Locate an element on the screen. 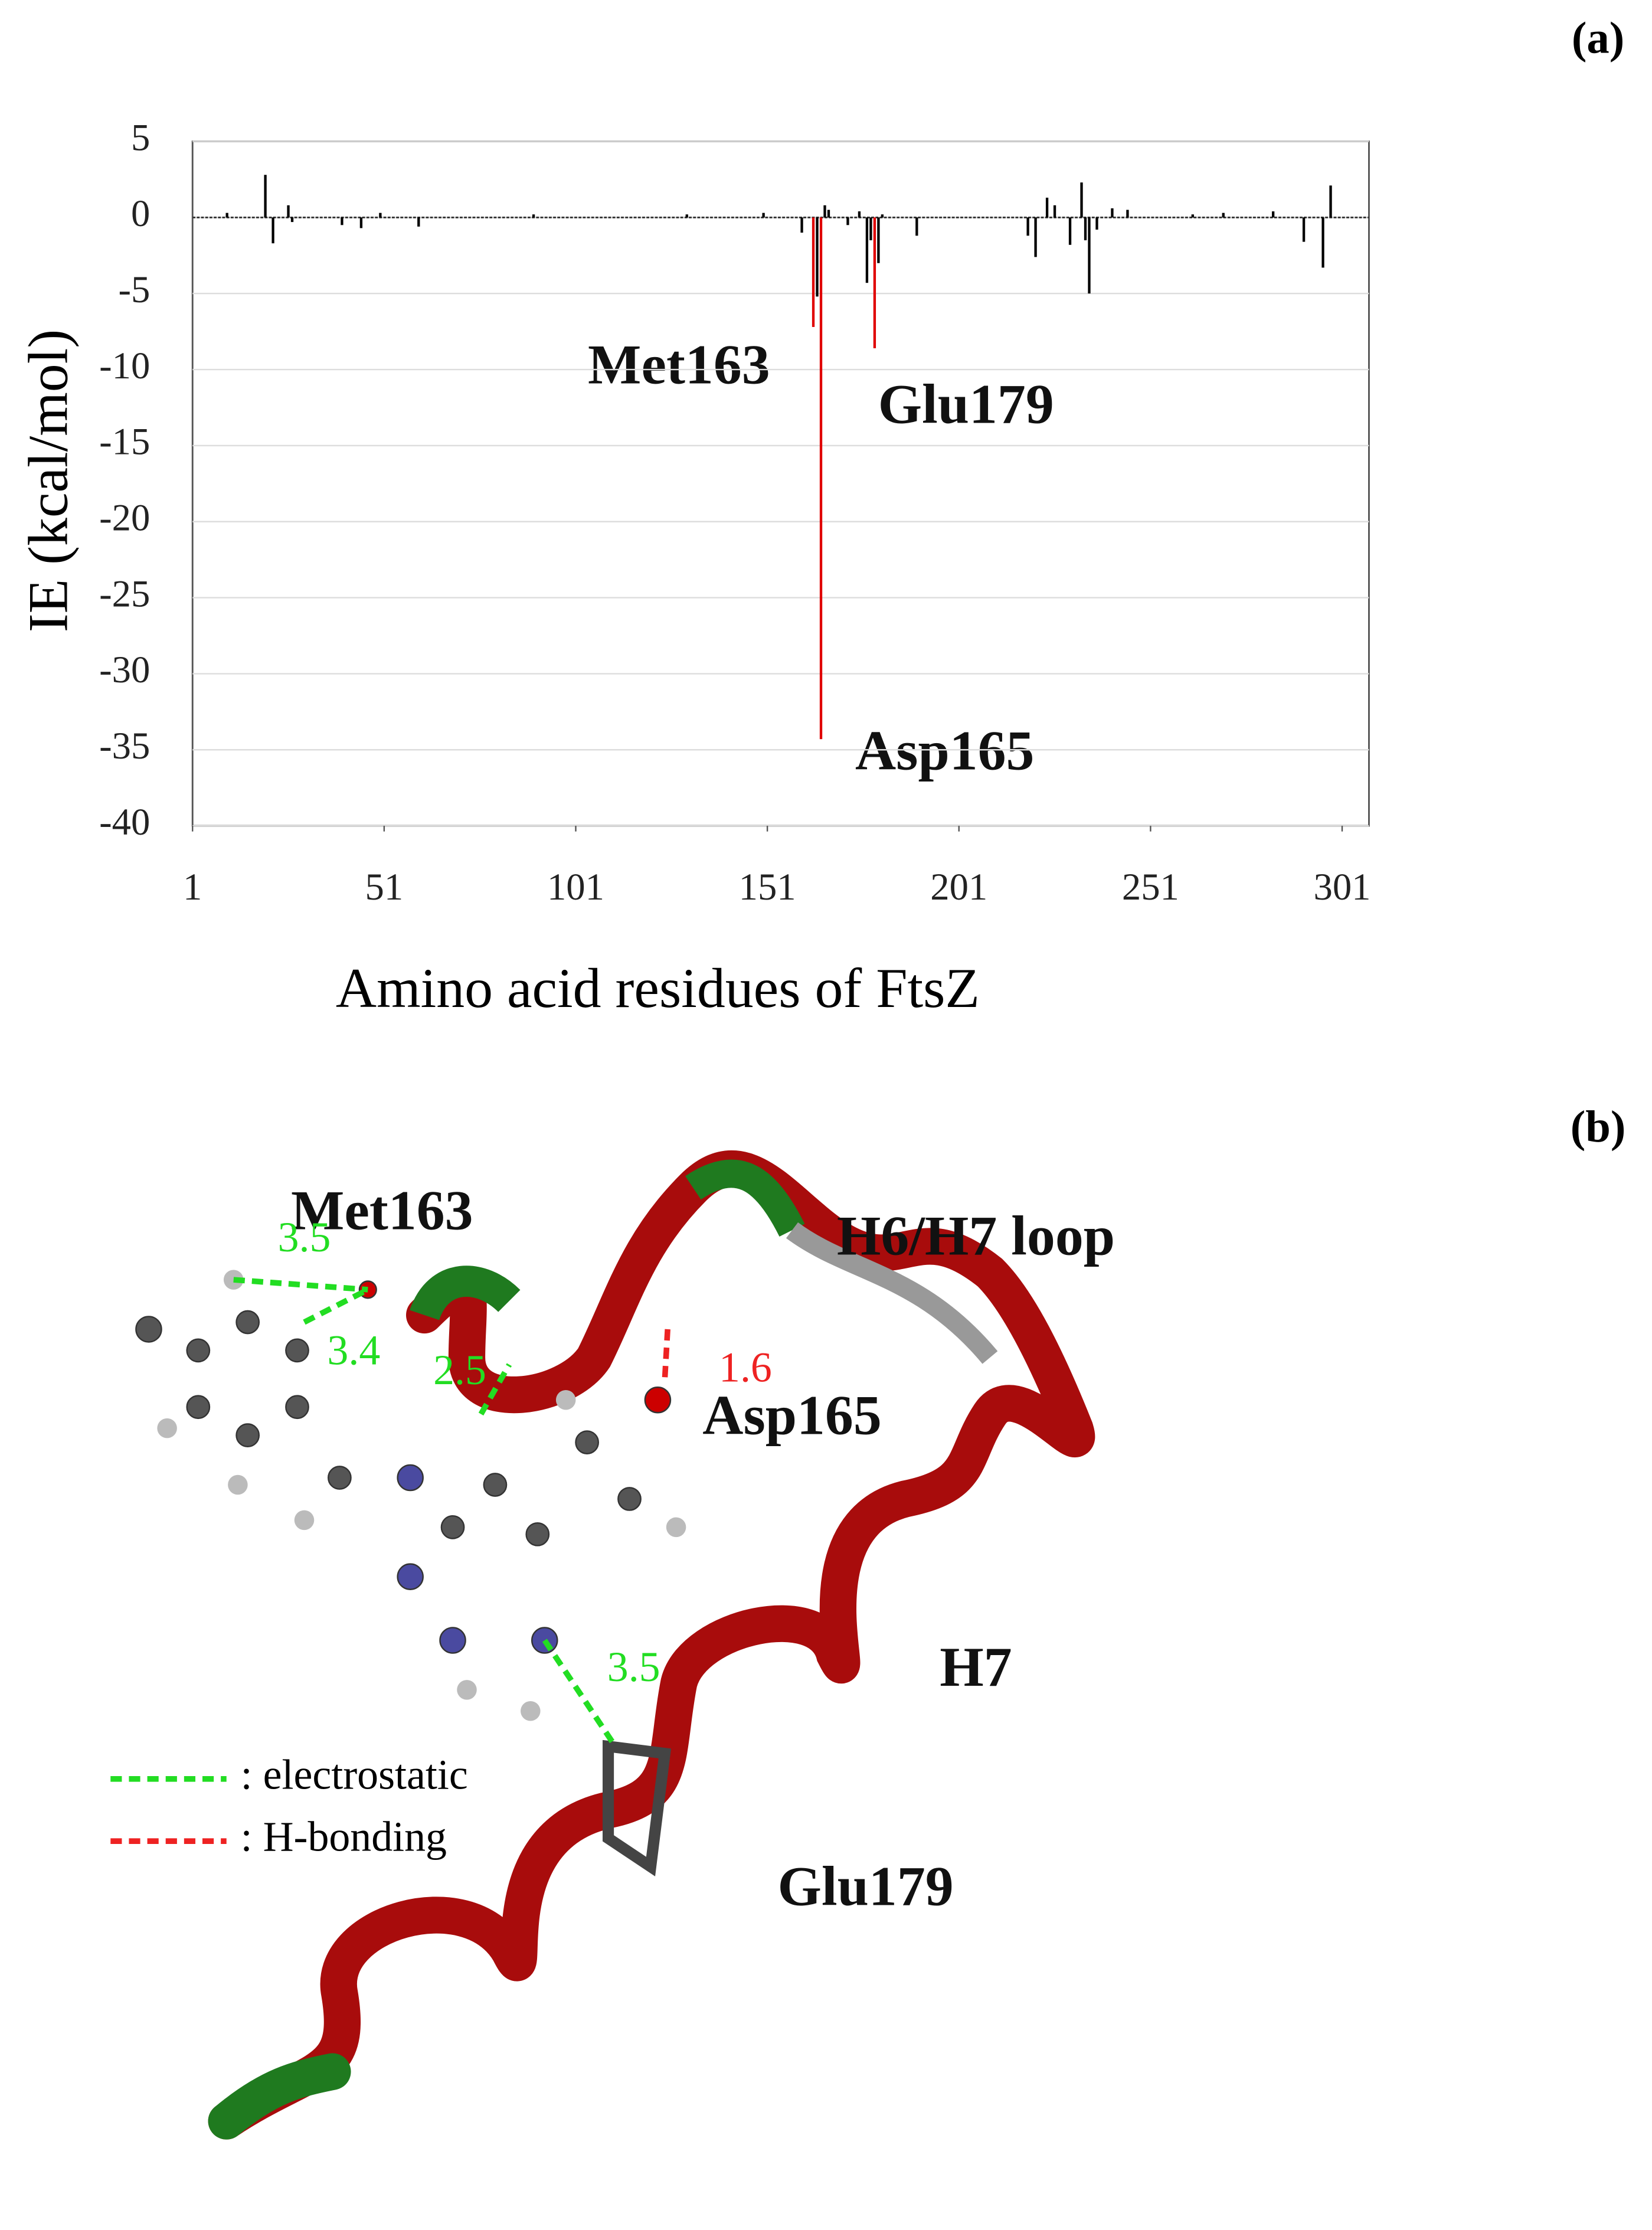 This screenshot has height=2230, width=1652. legend-label: : electrostatic is located at coordinates (355, 1774).